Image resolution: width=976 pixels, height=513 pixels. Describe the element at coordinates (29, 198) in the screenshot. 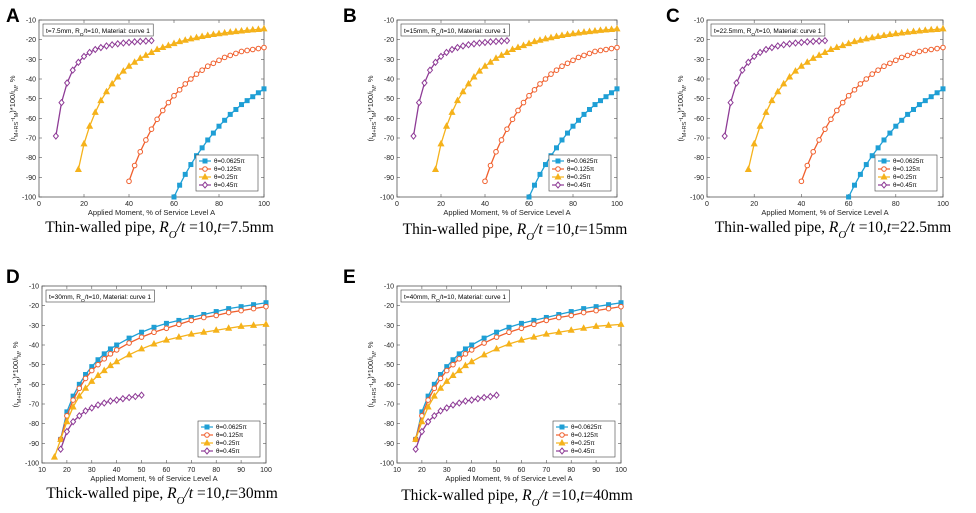

I see `y-tick-label: -100` at that location.